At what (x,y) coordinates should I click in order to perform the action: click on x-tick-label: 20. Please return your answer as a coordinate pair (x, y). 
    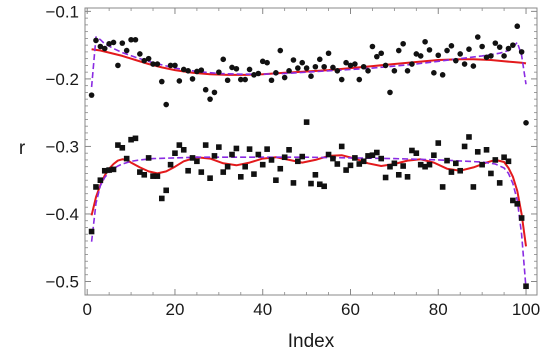
    Looking at the image, I should click on (175, 309).